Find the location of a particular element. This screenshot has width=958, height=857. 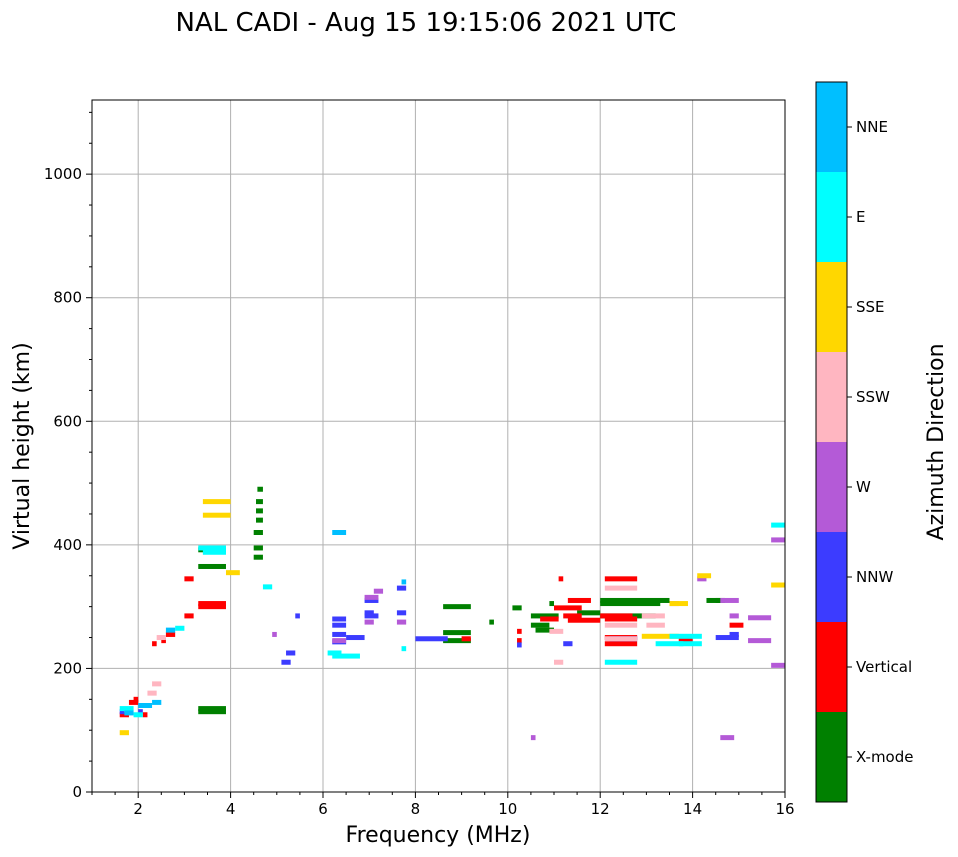

colorbar-frame is located at coordinates (831, 442).